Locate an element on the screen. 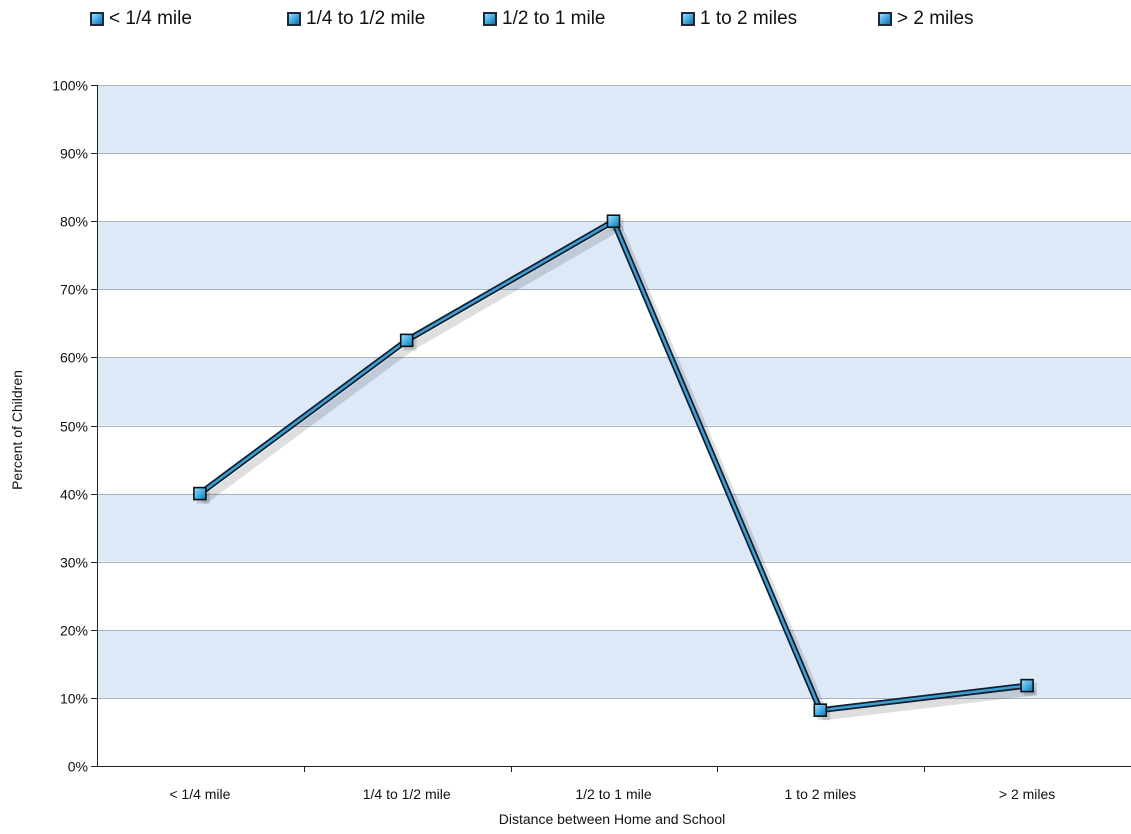  x-tick-label: 1 to 2 miles is located at coordinates (821, 794).